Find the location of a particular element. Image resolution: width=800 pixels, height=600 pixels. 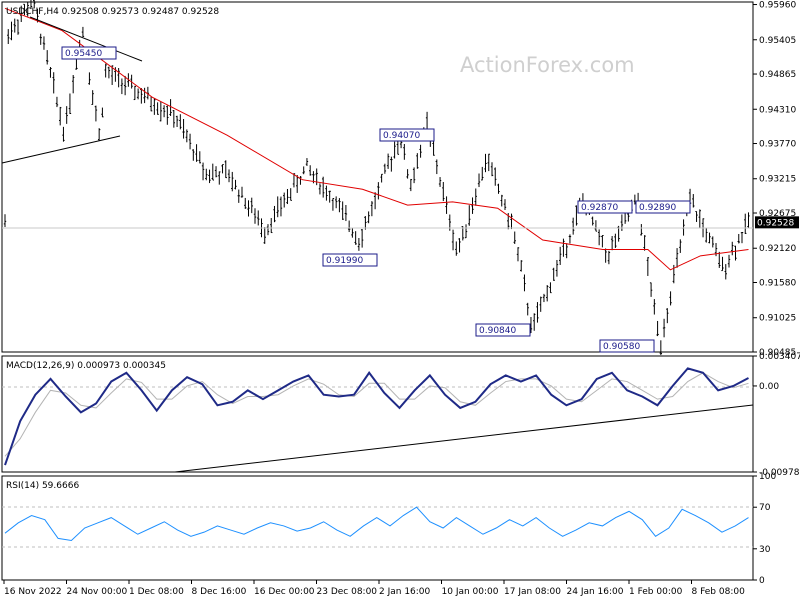

rsi-tick-label: 0 is located at coordinates (762, 581).